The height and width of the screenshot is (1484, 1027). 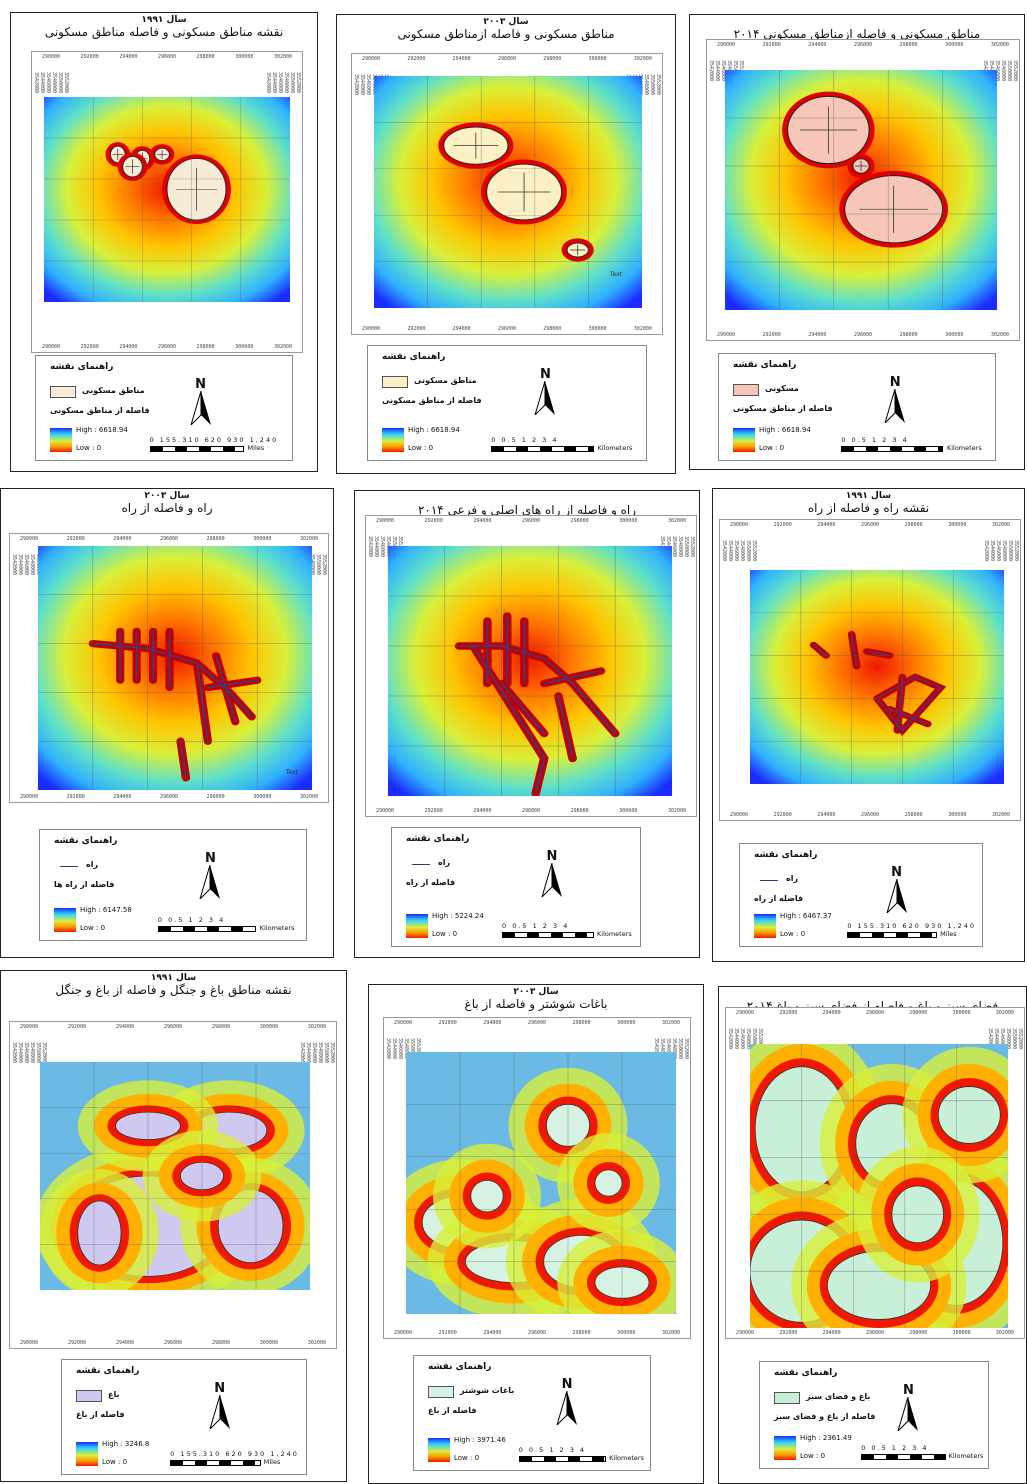 I want to click on legend-high-value: High : 2361.49, so click(x=826, y=1438).